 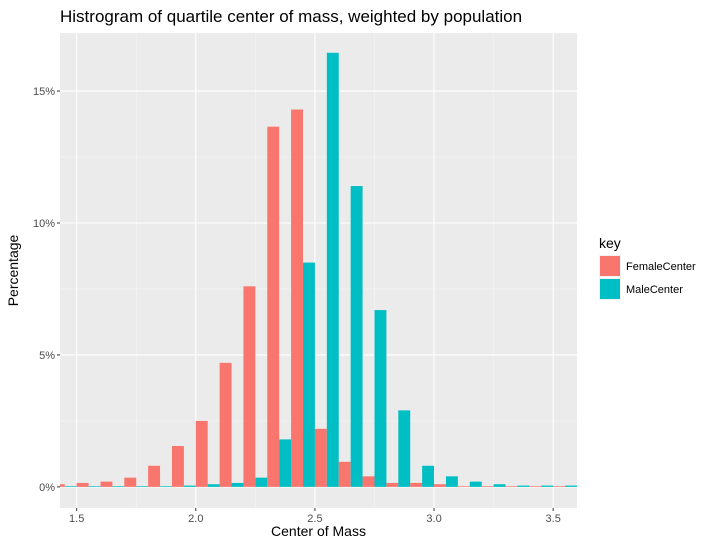 What do you see at coordinates (44, 92) in the screenshot?
I see `y-tick-label: 15%` at bounding box center [44, 92].